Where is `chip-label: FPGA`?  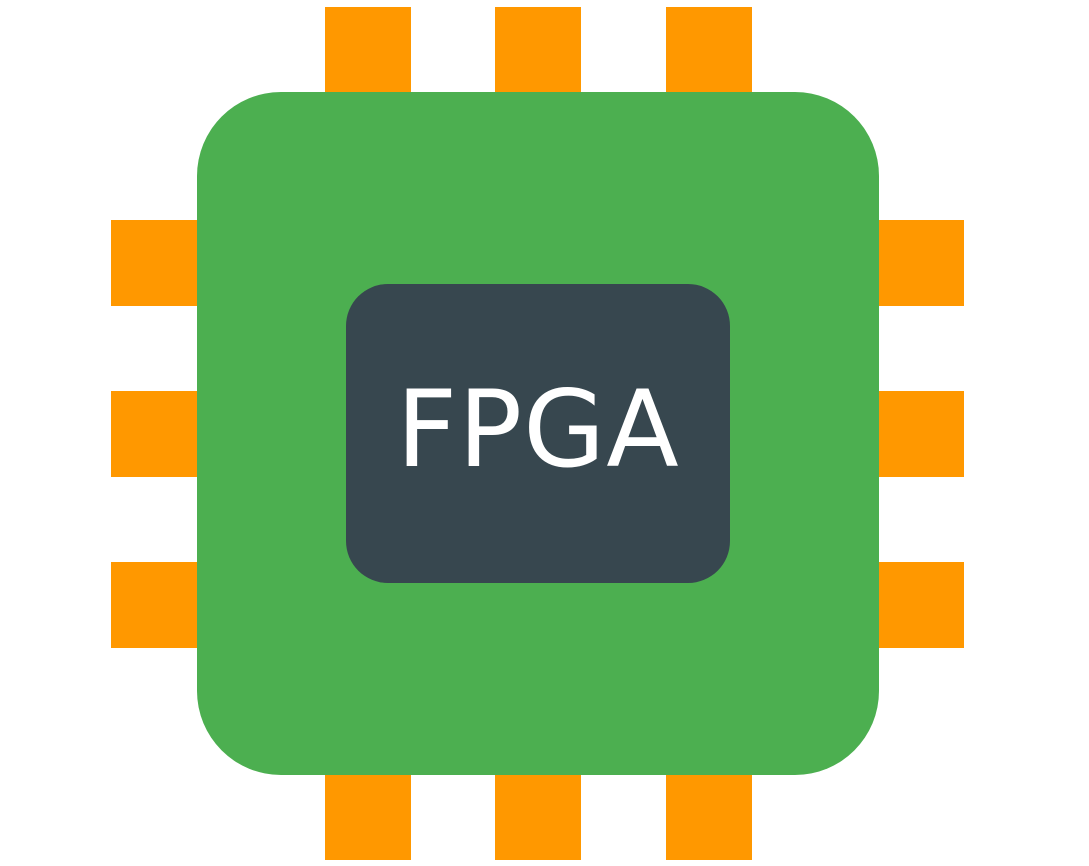
chip-label: FPGA is located at coordinates (538, 429).